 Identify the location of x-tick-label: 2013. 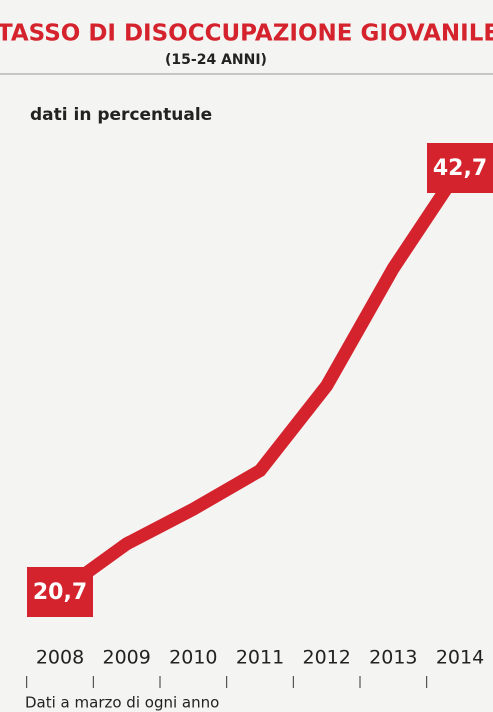
(393, 658).